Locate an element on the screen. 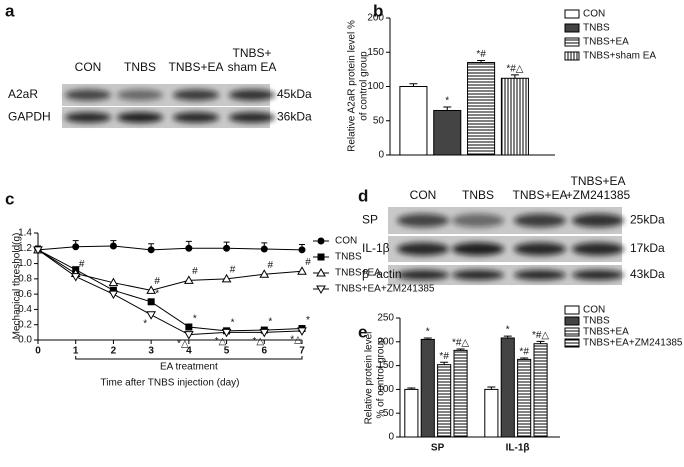 The width and height of the screenshot is (684, 467). x-tick-label: 5 is located at coordinates (227, 351).